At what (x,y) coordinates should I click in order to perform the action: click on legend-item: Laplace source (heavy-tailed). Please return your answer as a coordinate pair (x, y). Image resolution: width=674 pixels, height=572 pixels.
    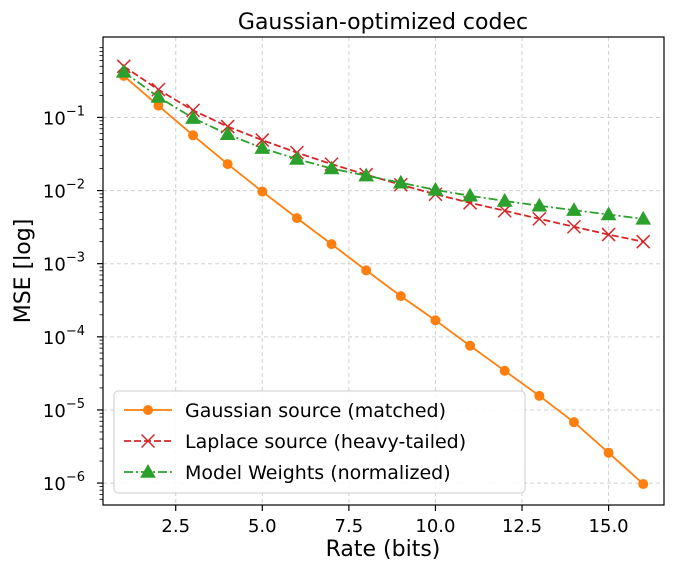
    Looking at the image, I should click on (295, 442).